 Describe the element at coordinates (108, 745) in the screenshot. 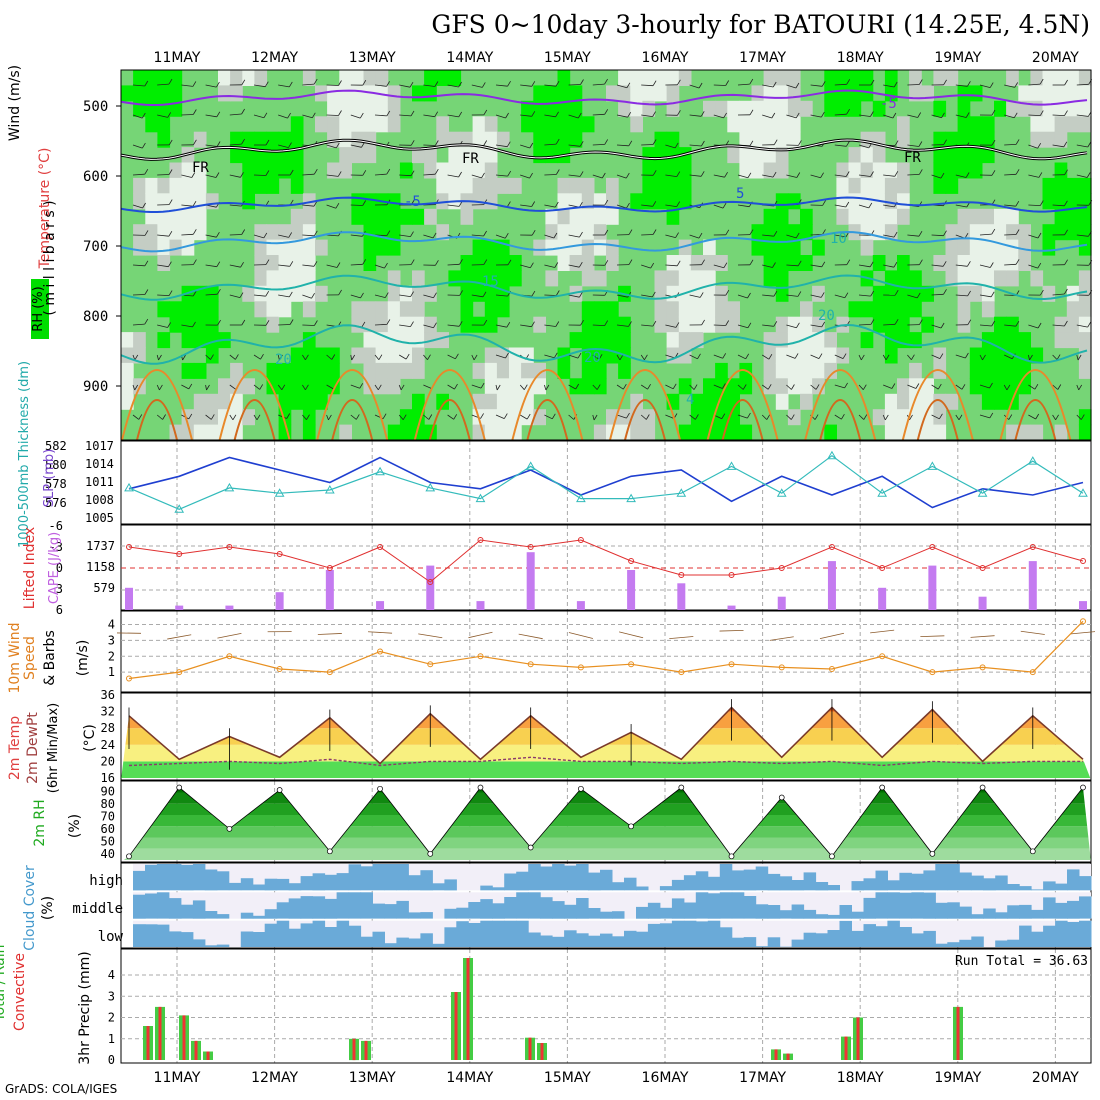

I see `temp-tick-label: 24` at that location.